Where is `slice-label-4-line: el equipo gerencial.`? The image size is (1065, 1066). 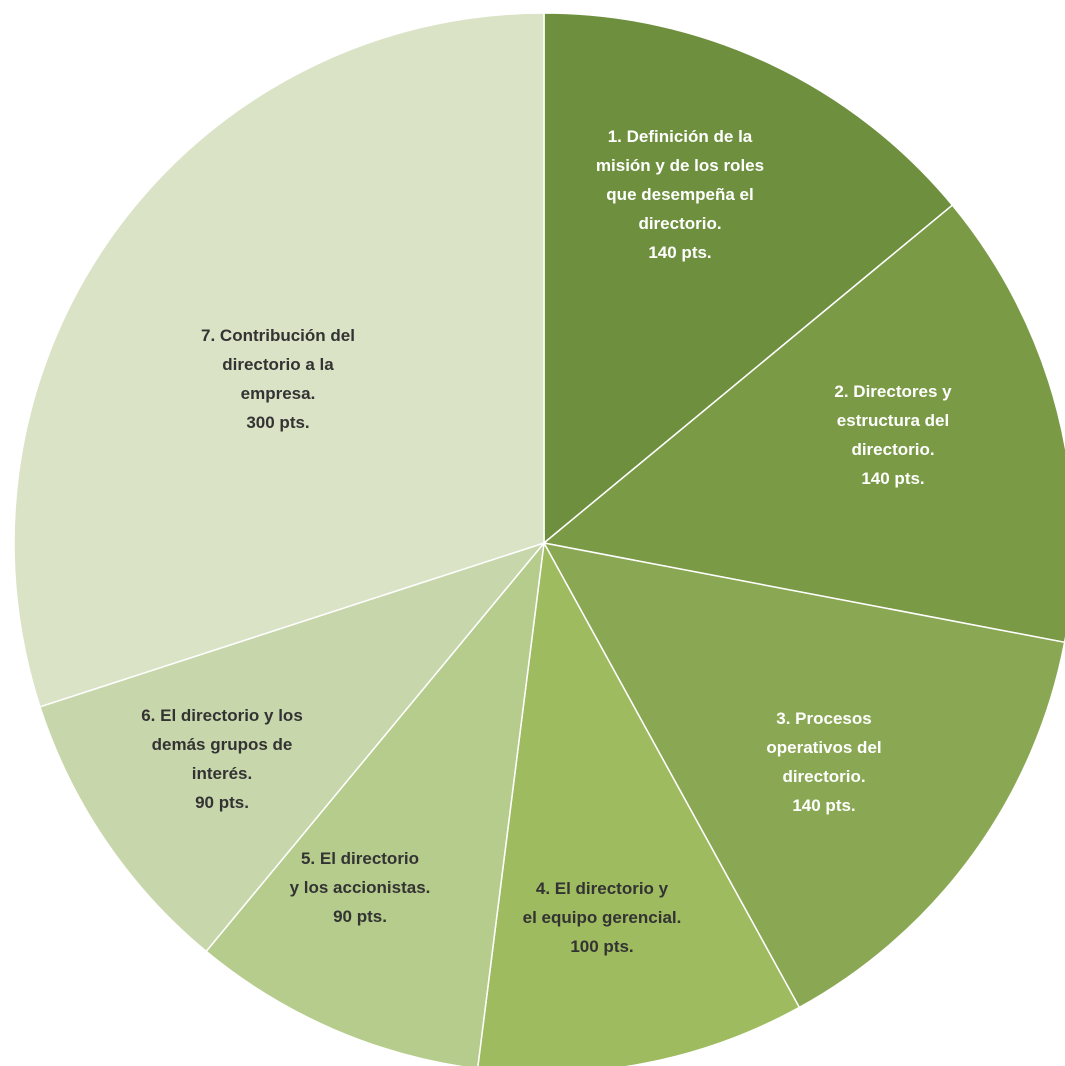
slice-label-4-line: el equipo gerencial. is located at coordinates (602, 917).